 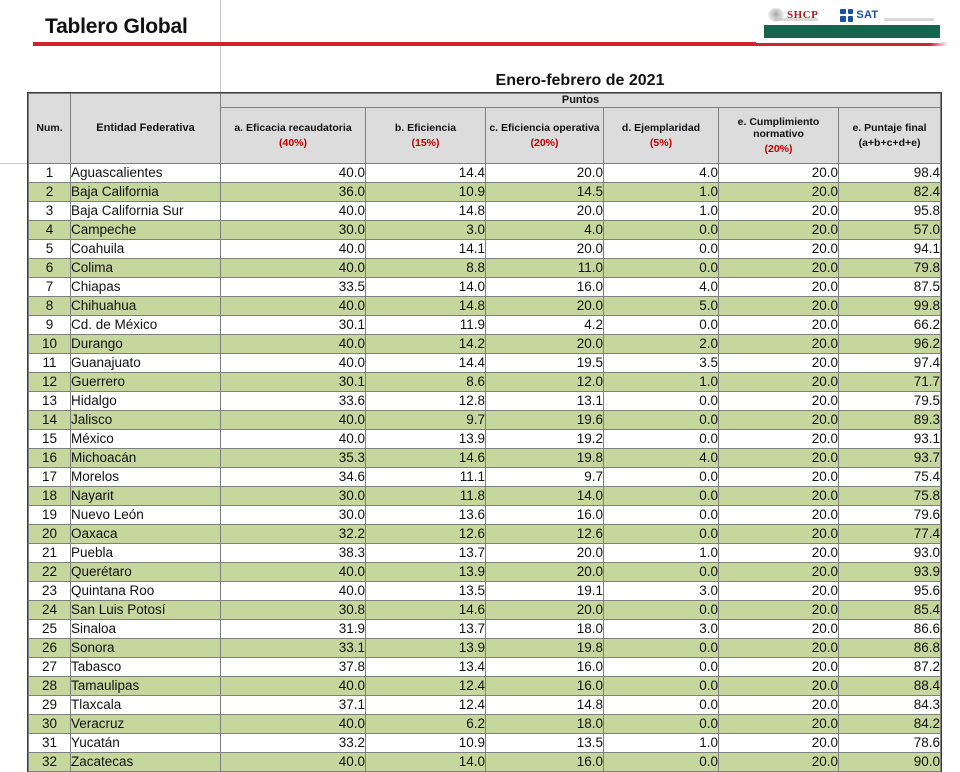 What do you see at coordinates (293, 128) in the screenshot?
I see `column-header-eficacia-recaudatoria-label: a. Eficacia recaudatoria` at bounding box center [293, 128].